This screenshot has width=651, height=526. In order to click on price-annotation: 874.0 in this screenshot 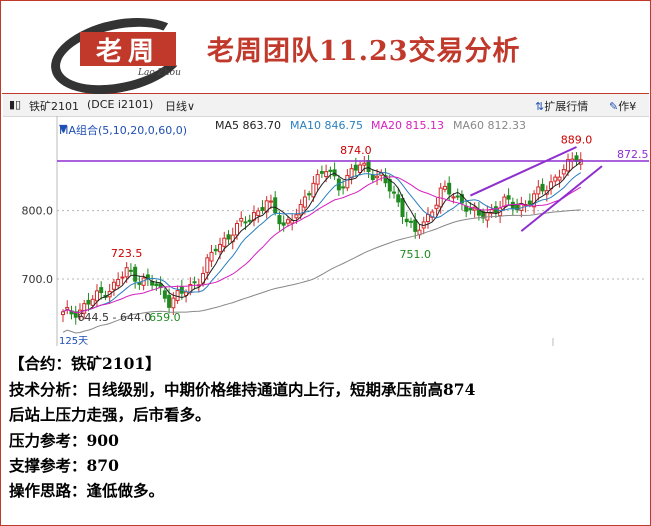, I will do `click(356, 150)`.